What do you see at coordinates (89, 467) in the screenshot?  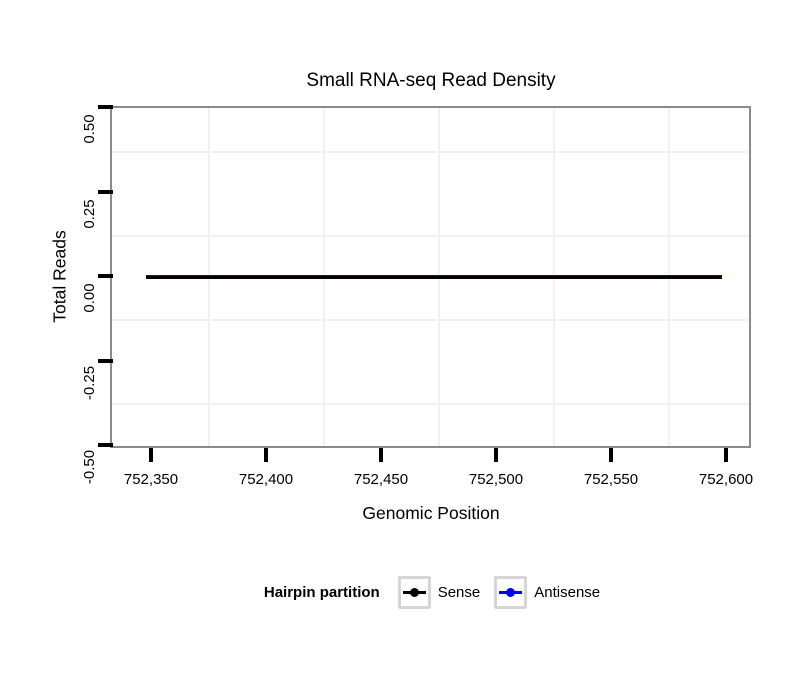 I see `y-tick-label: -0.50` at bounding box center [89, 467].